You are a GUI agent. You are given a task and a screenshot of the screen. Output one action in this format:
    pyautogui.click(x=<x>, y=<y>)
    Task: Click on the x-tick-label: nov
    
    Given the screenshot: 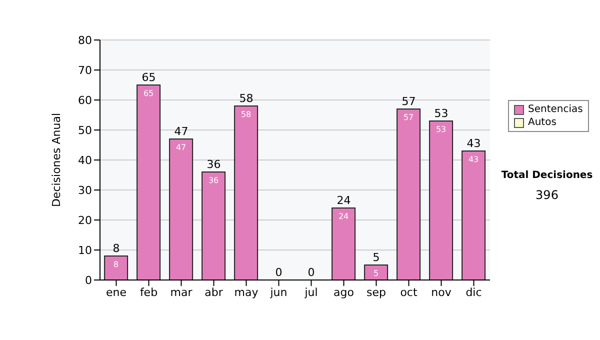 What is the action you would take?
    pyautogui.click(x=441, y=292)
    